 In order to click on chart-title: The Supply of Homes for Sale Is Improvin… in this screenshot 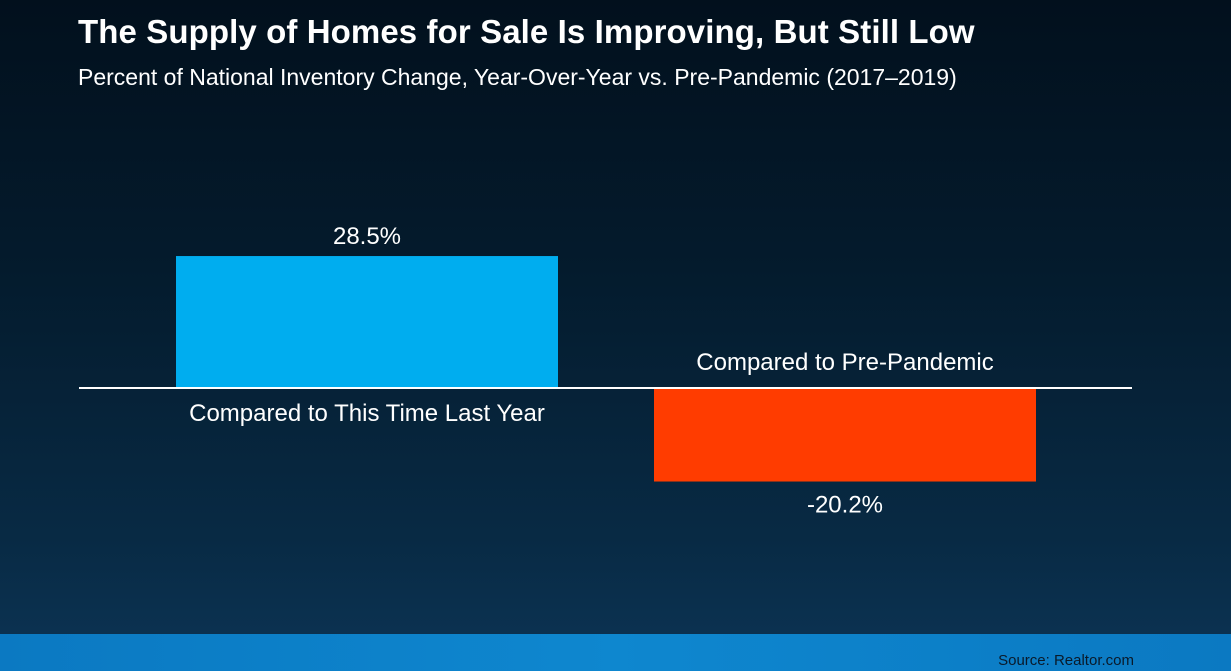, I will do `click(526, 31)`.